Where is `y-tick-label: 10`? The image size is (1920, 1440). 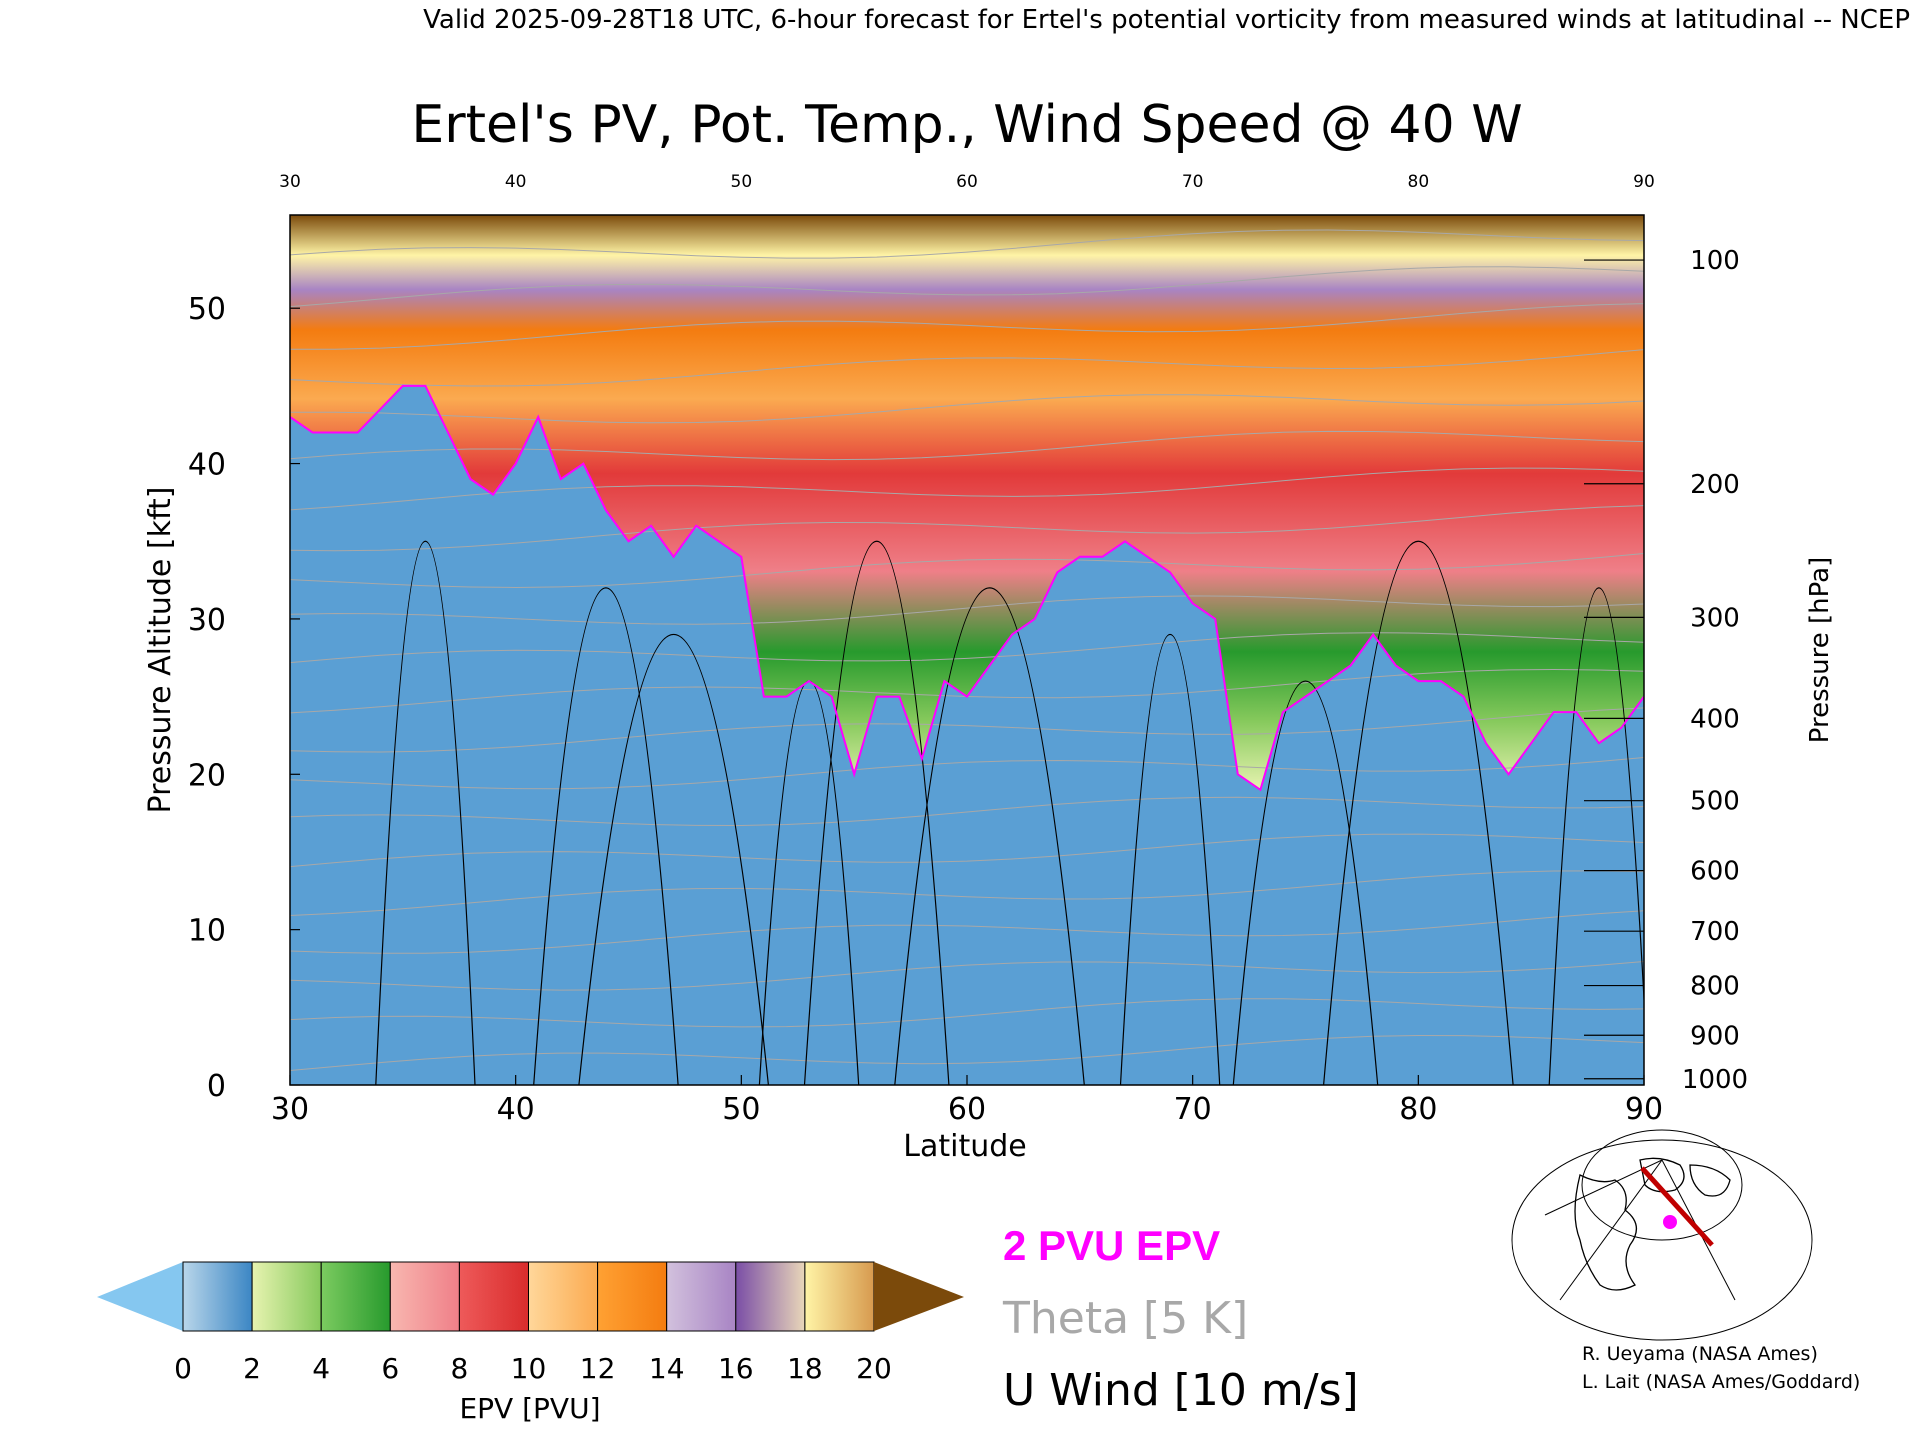 y-tick-label: 10 is located at coordinates (207, 931).